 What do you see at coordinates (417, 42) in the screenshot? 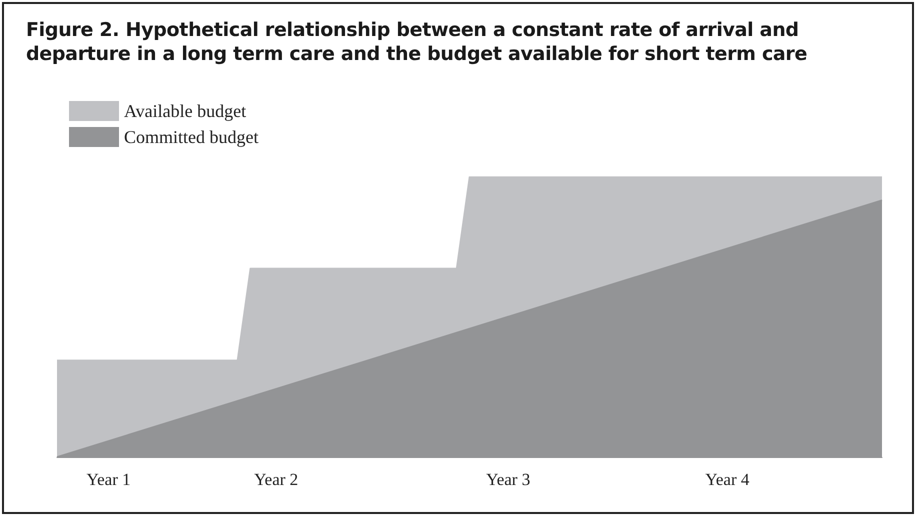
I see `chart-title: Figure 2. Hypothetical relationship between a constant rate of arrival and departure in a long term care and the budget available for short term care` at bounding box center [417, 42].